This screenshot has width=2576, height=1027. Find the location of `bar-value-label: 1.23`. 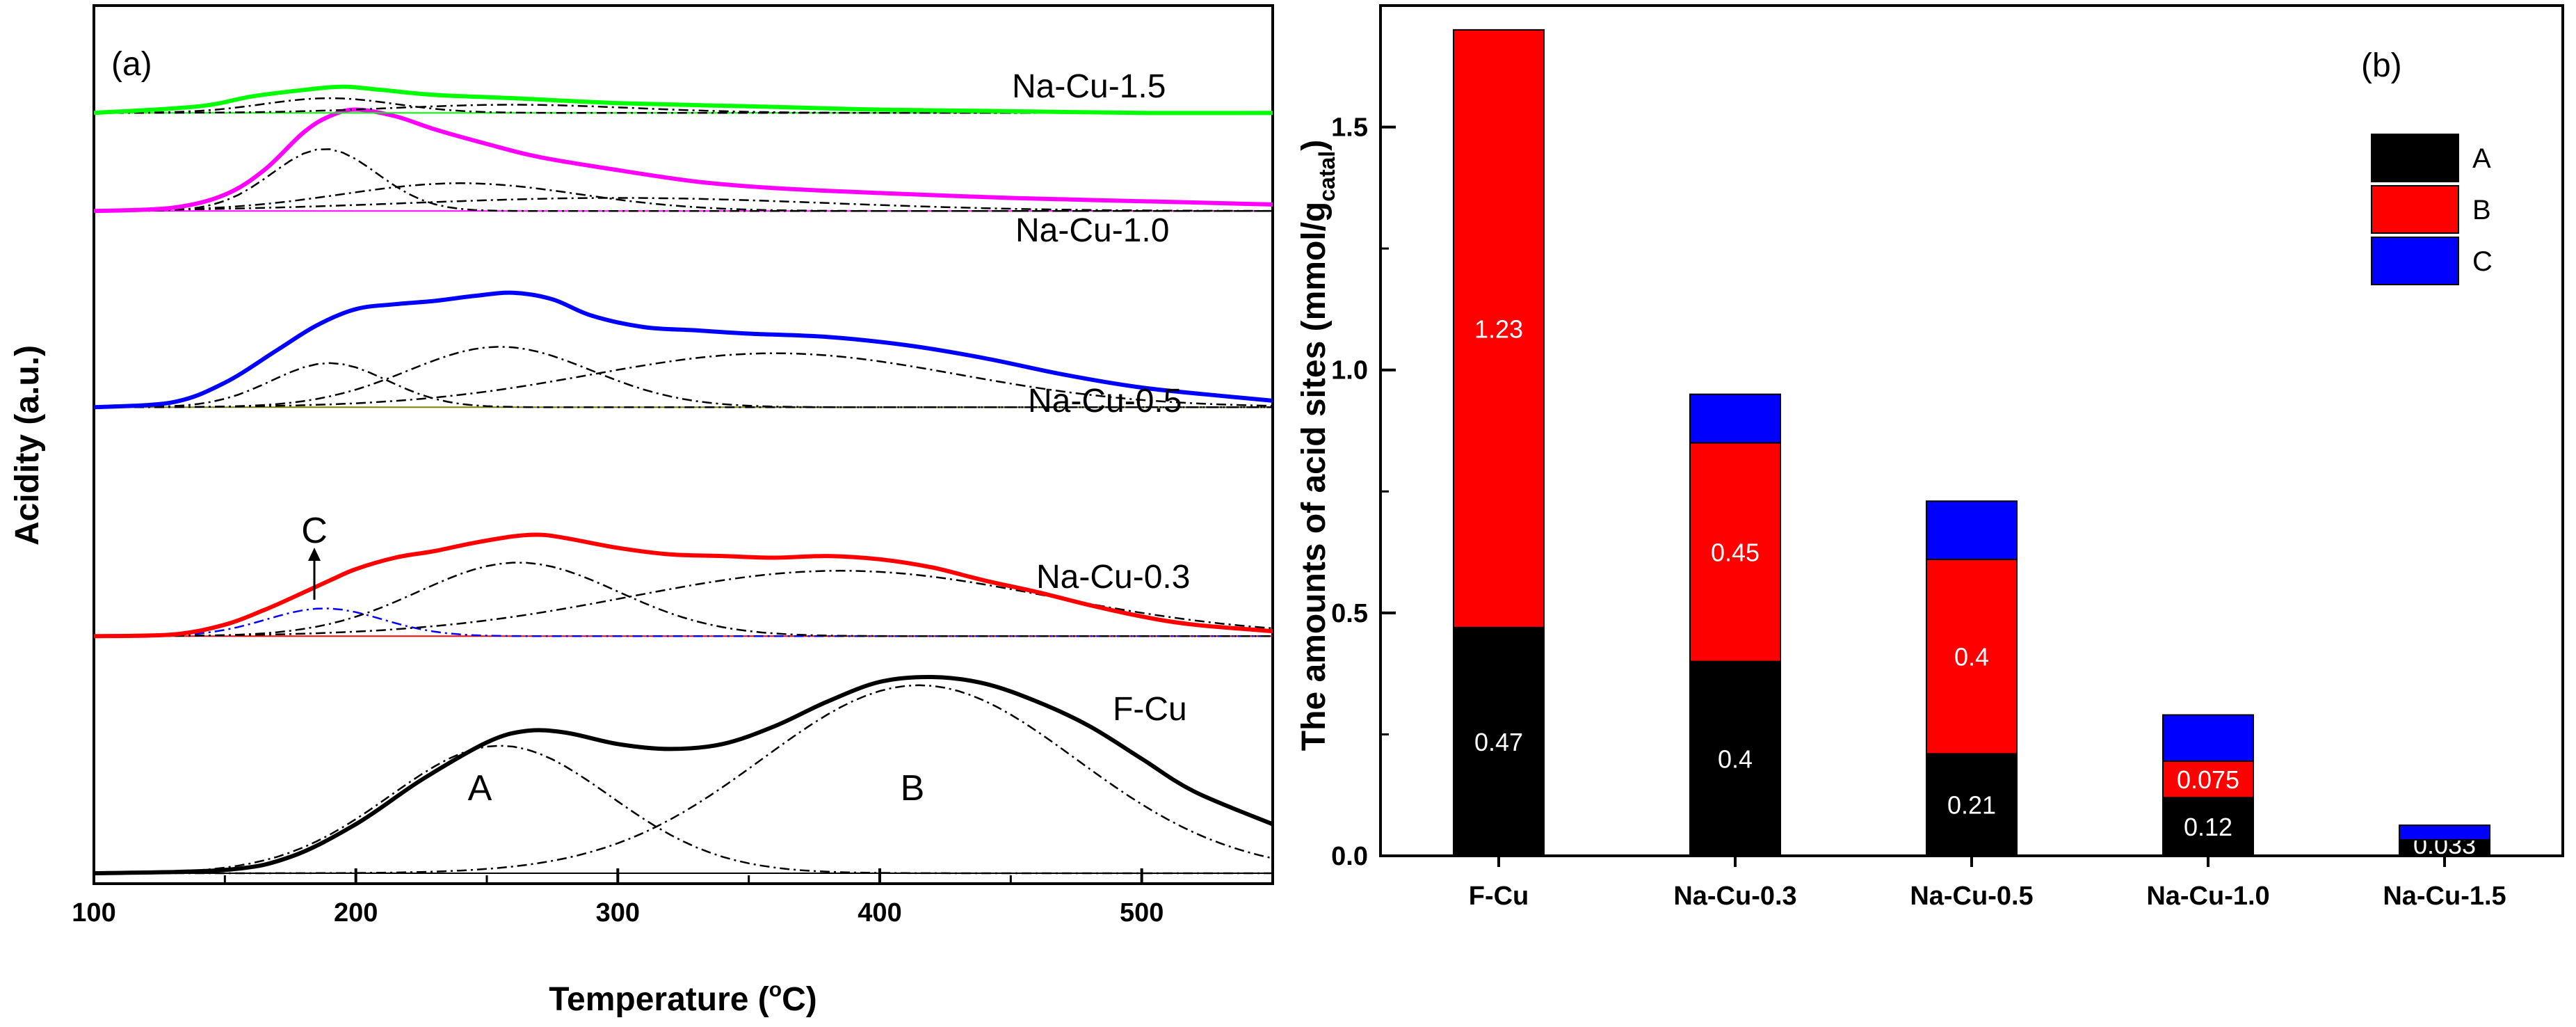

bar-value-label: 1.23 is located at coordinates (1498, 329).